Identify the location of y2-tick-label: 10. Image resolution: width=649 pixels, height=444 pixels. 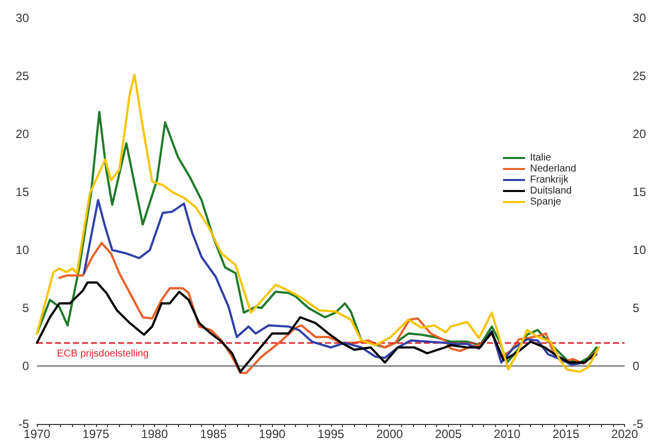
(639, 250).